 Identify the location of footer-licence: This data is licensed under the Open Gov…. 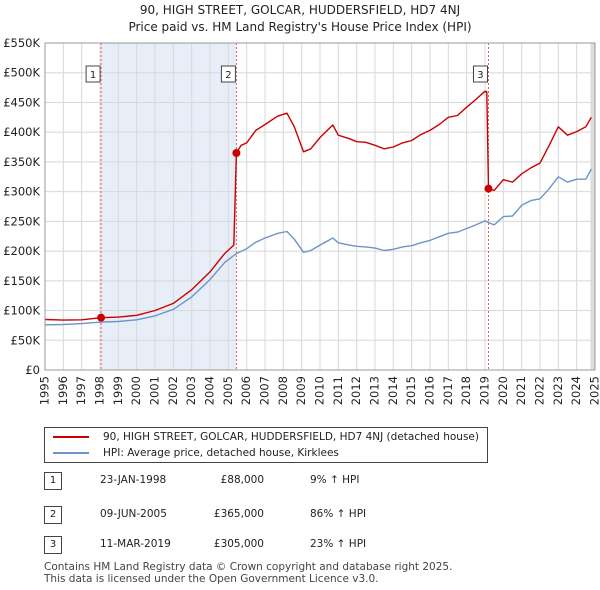
(211, 579).